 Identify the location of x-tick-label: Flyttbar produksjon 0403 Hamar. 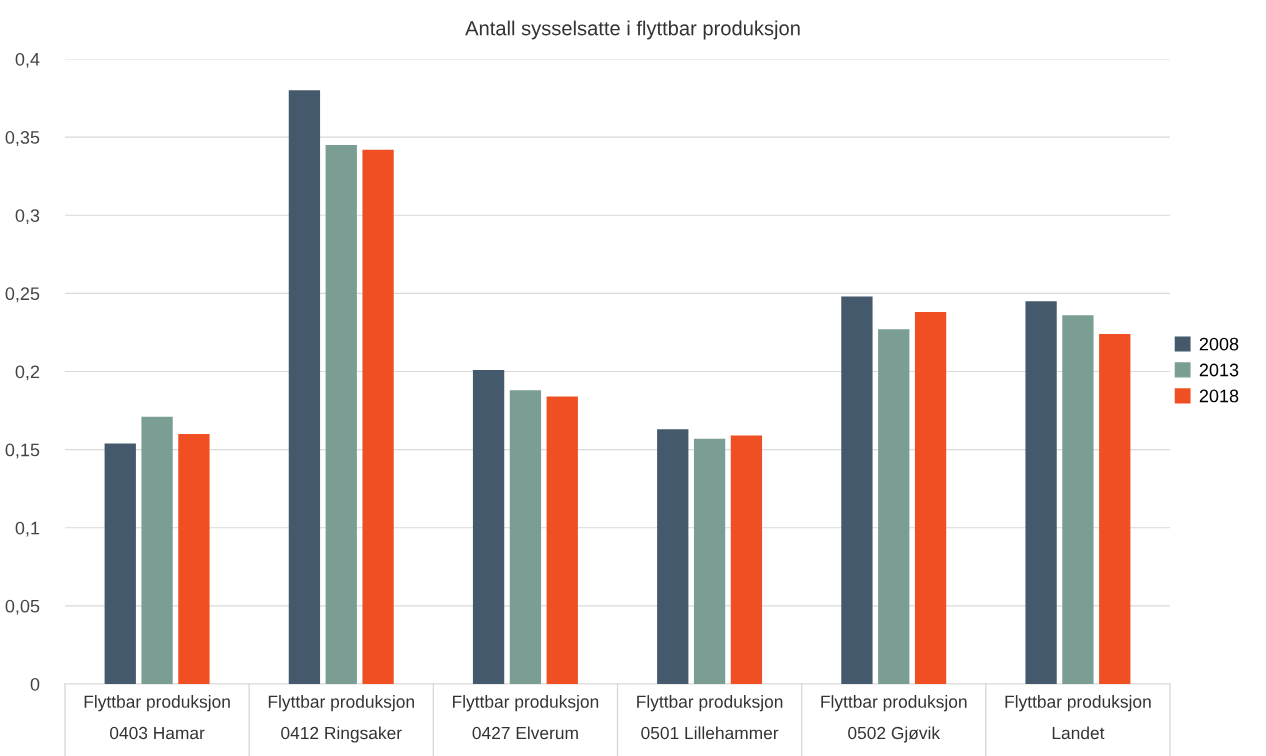
(157, 717).